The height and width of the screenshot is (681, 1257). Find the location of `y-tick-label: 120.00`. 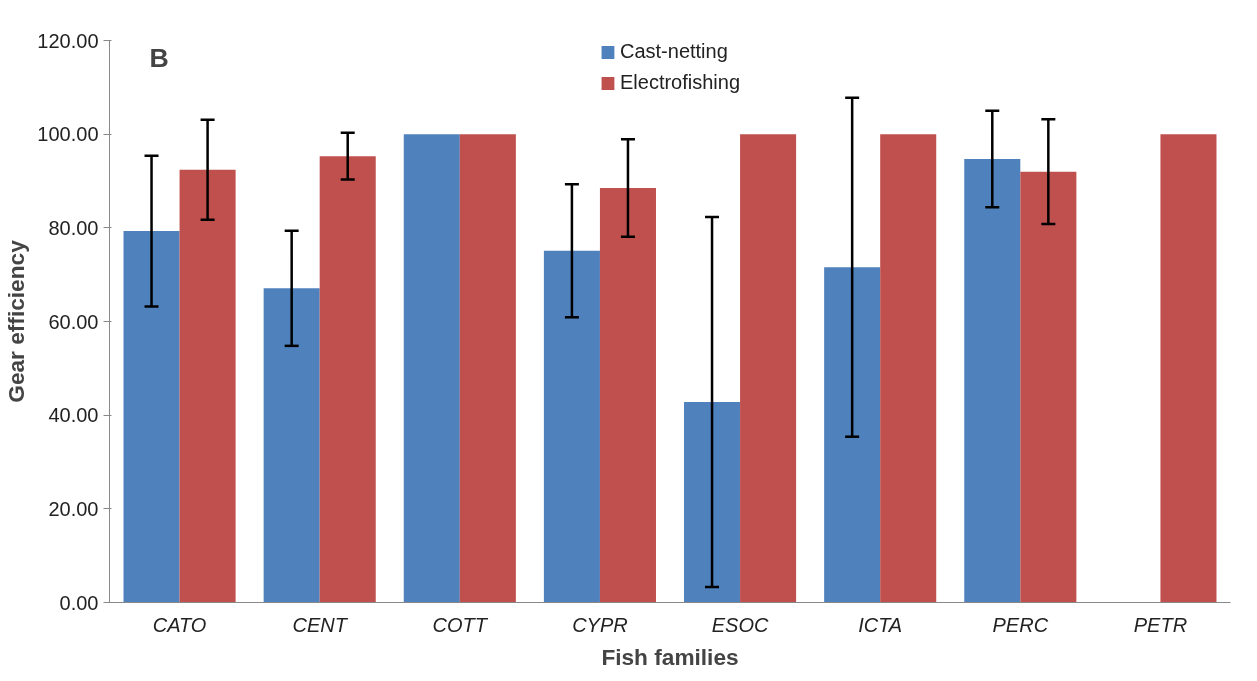

y-tick-label: 120.00 is located at coordinates (68, 40).